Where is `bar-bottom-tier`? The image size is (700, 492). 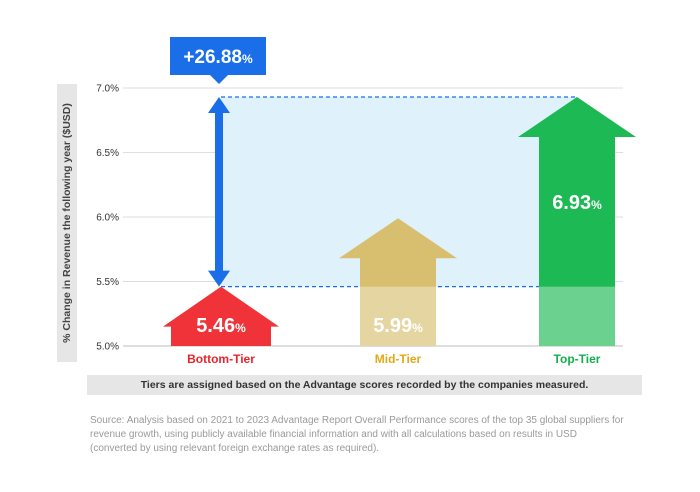 bar-bottom-tier is located at coordinates (221, 316).